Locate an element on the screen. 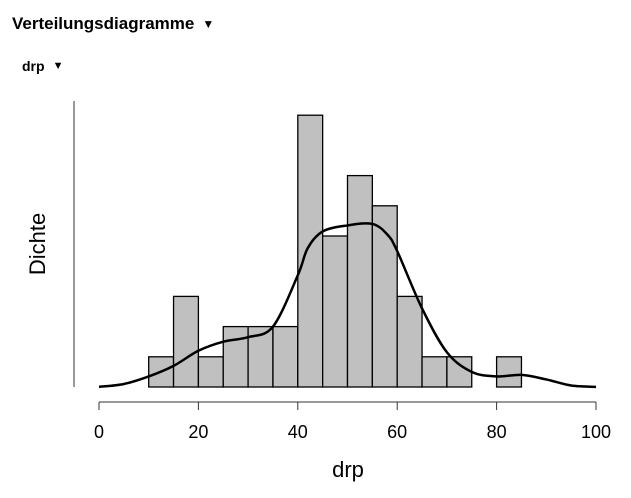 The image size is (631, 498). x-tick-label: 80 is located at coordinates (497, 432).